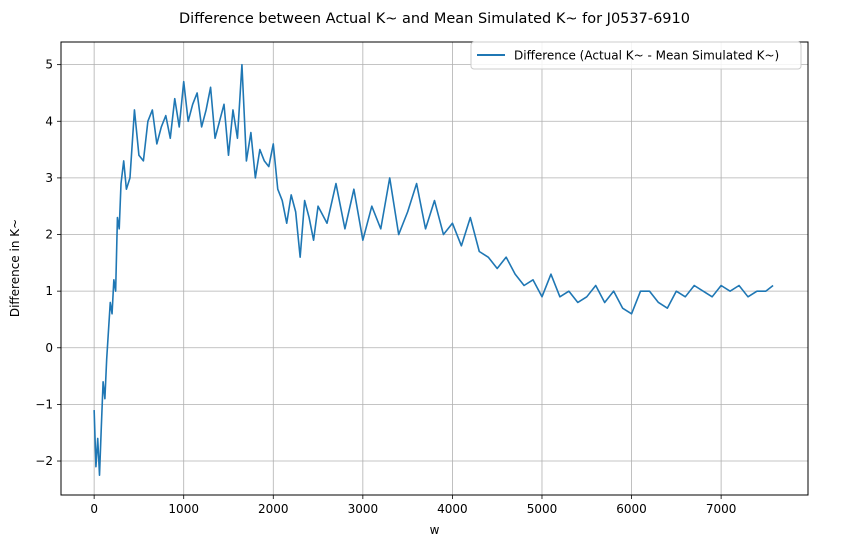  What do you see at coordinates (49, 291) in the screenshot?
I see `y-tick-label: 1` at bounding box center [49, 291].